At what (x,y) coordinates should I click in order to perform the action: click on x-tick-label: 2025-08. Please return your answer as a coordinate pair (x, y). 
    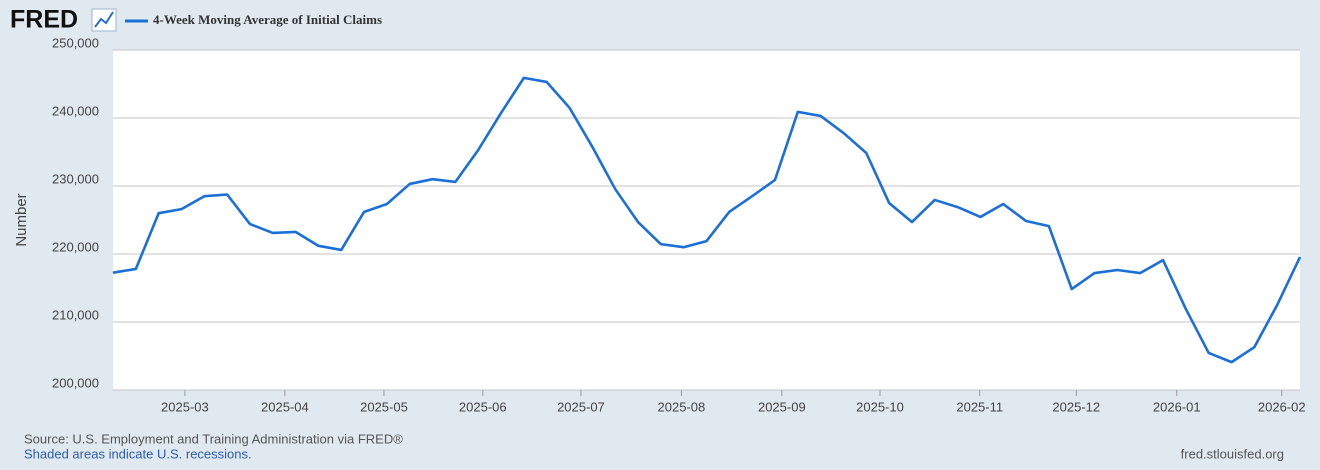
    Looking at the image, I should click on (682, 406).